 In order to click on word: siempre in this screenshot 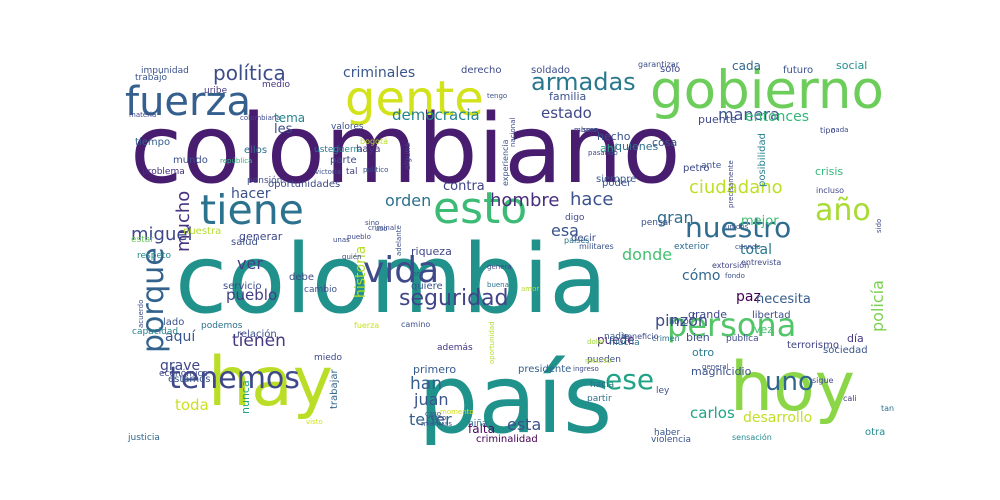, I will do `click(616, 179)`.